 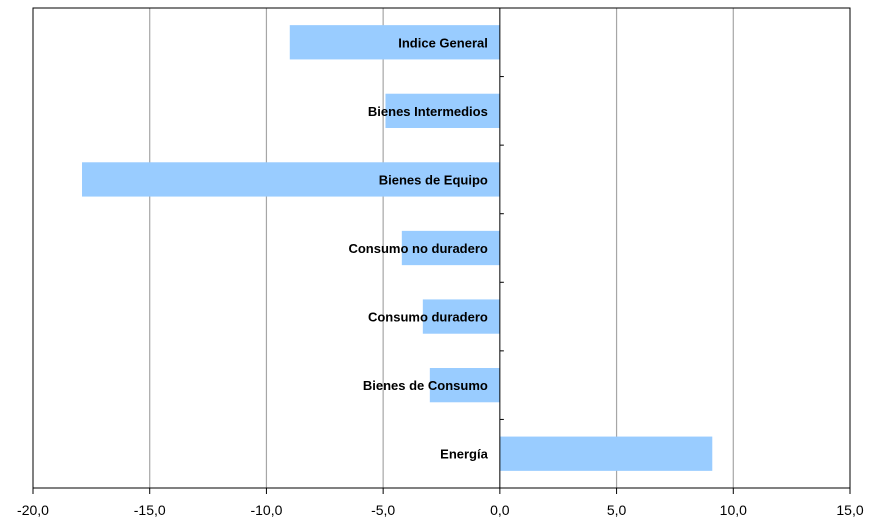 What do you see at coordinates (443, 42) in the screenshot?
I see `category-label: Indice General` at bounding box center [443, 42].